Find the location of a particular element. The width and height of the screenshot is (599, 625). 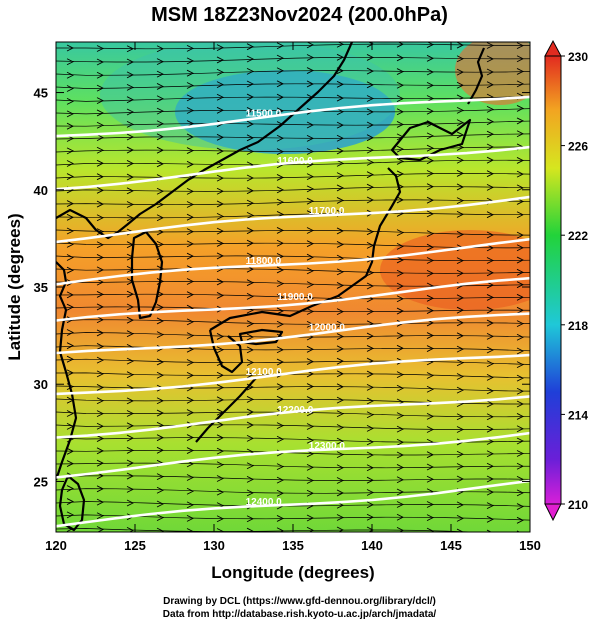

warm-region-ne is located at coordinates (492, 73).